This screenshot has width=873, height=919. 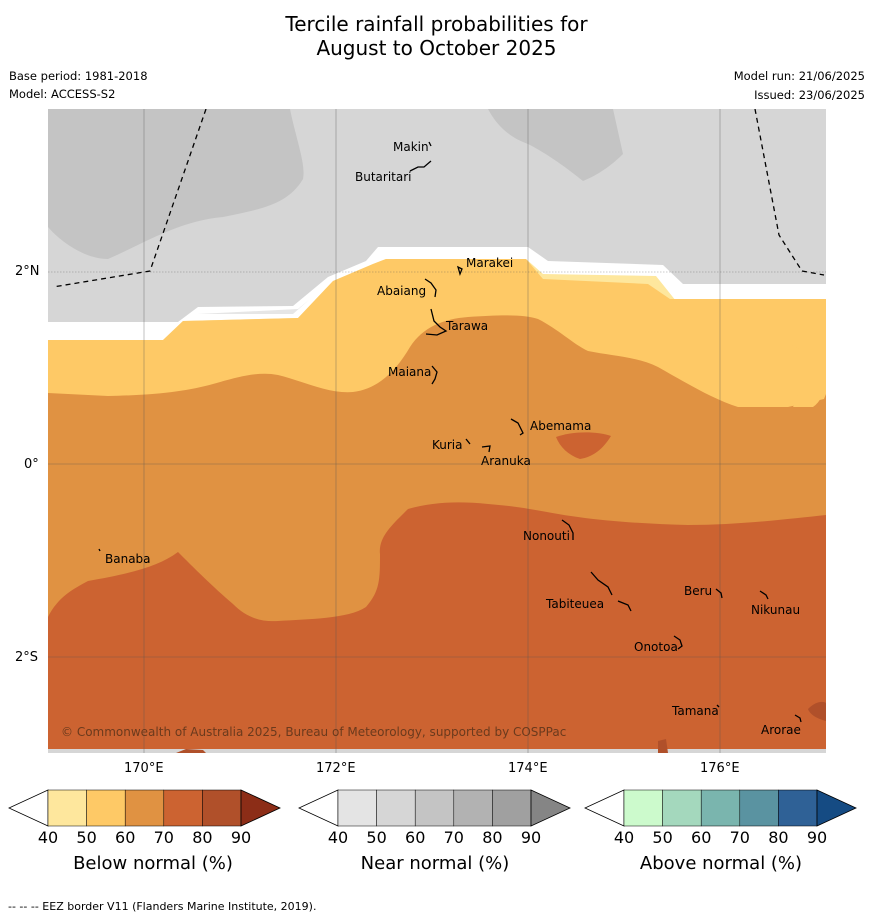 What do you see at coordinates (318, 808) in the screenshot?
I see `near-normal-colorbar-under-triangle` at bounding box center [318, 808].